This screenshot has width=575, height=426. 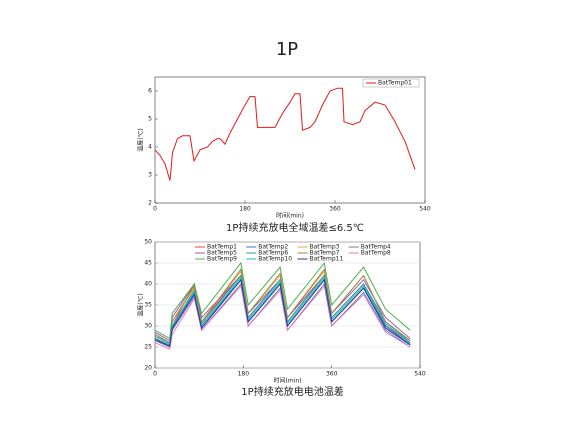 What do you see at coordinates (148, 284) in the screenshot?
I see `y-tick-label: 40` at bounding box center [148, 284].